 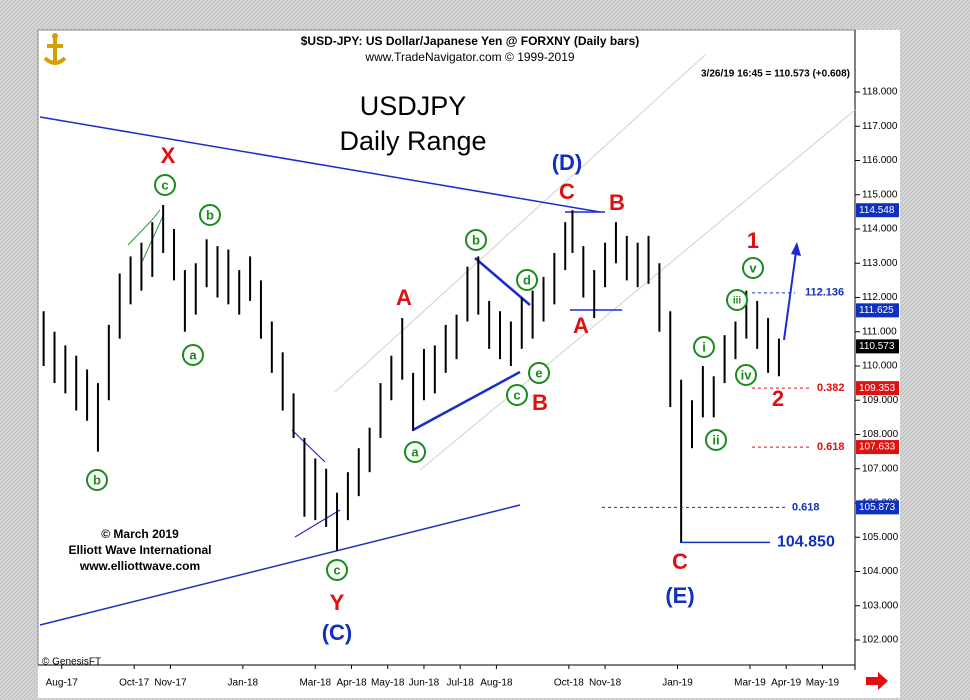 What do you see at coordinates (880, 366) in the screenshot?
I see `y-tick-label: 110.000` at bounding box center [880, 366].